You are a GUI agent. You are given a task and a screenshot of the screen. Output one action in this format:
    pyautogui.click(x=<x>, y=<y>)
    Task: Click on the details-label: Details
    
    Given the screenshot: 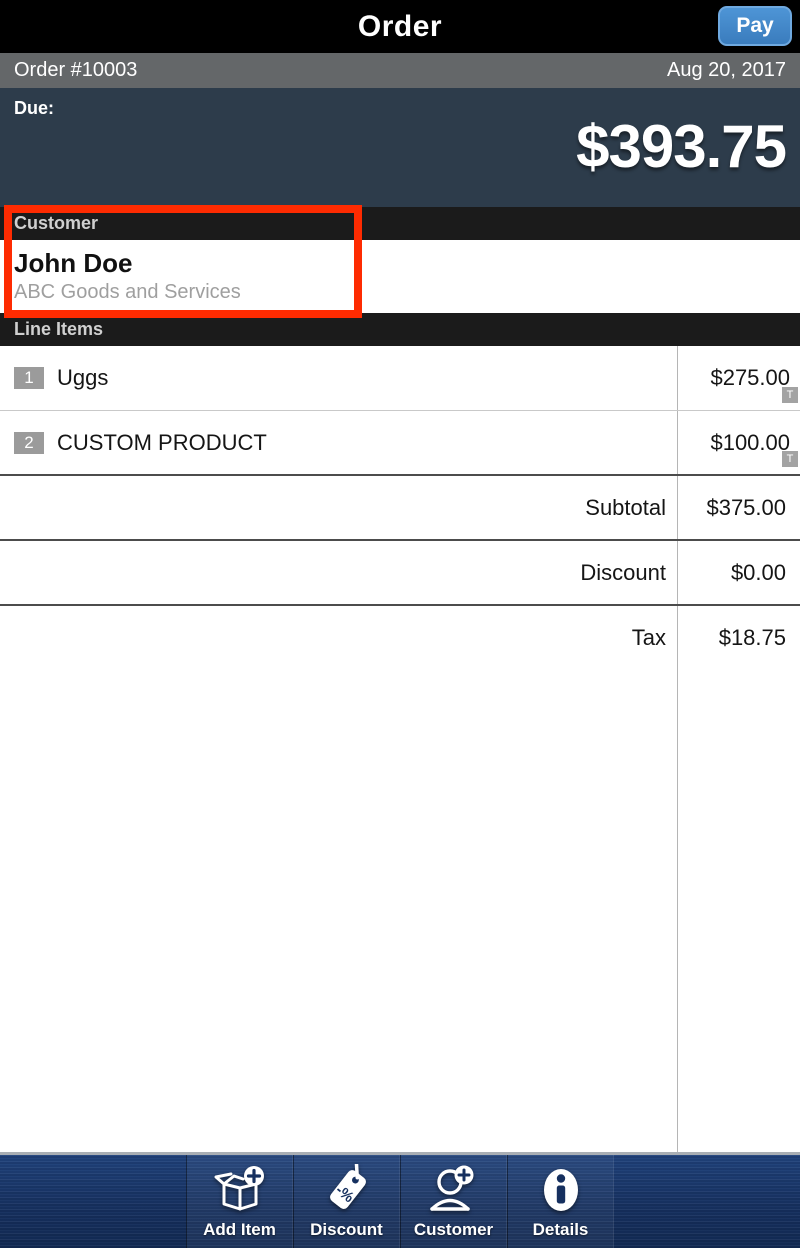 What is the action you would take?
    pyautogui.click(x=560, y=1229)
    